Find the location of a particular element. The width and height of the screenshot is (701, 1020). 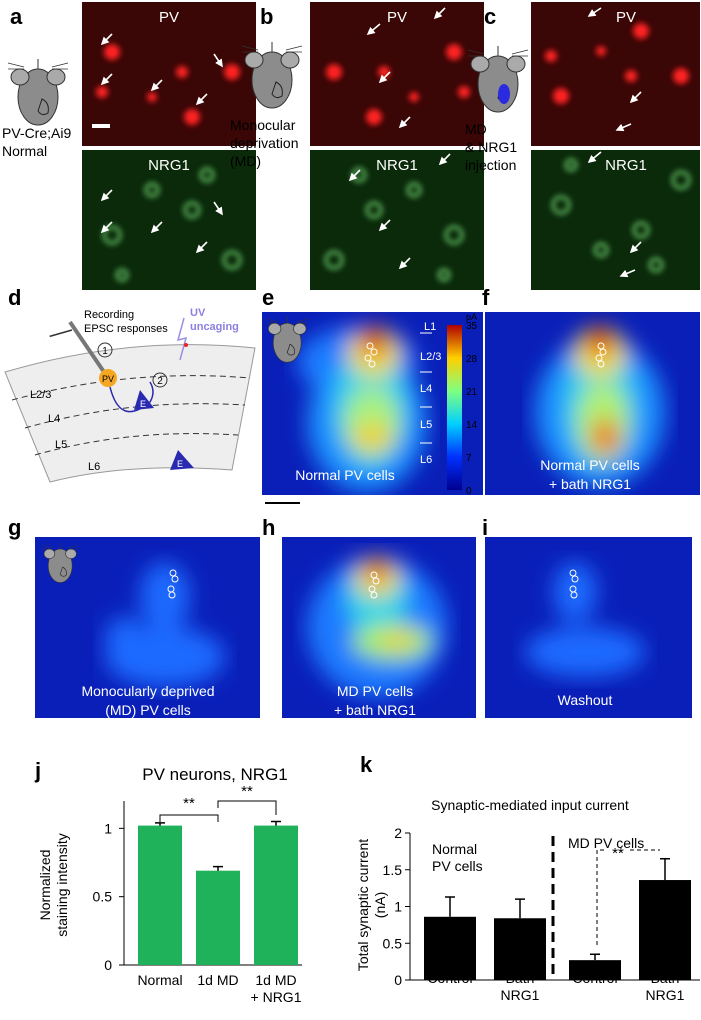

caption: Washout is located at coordinates (585, 700).